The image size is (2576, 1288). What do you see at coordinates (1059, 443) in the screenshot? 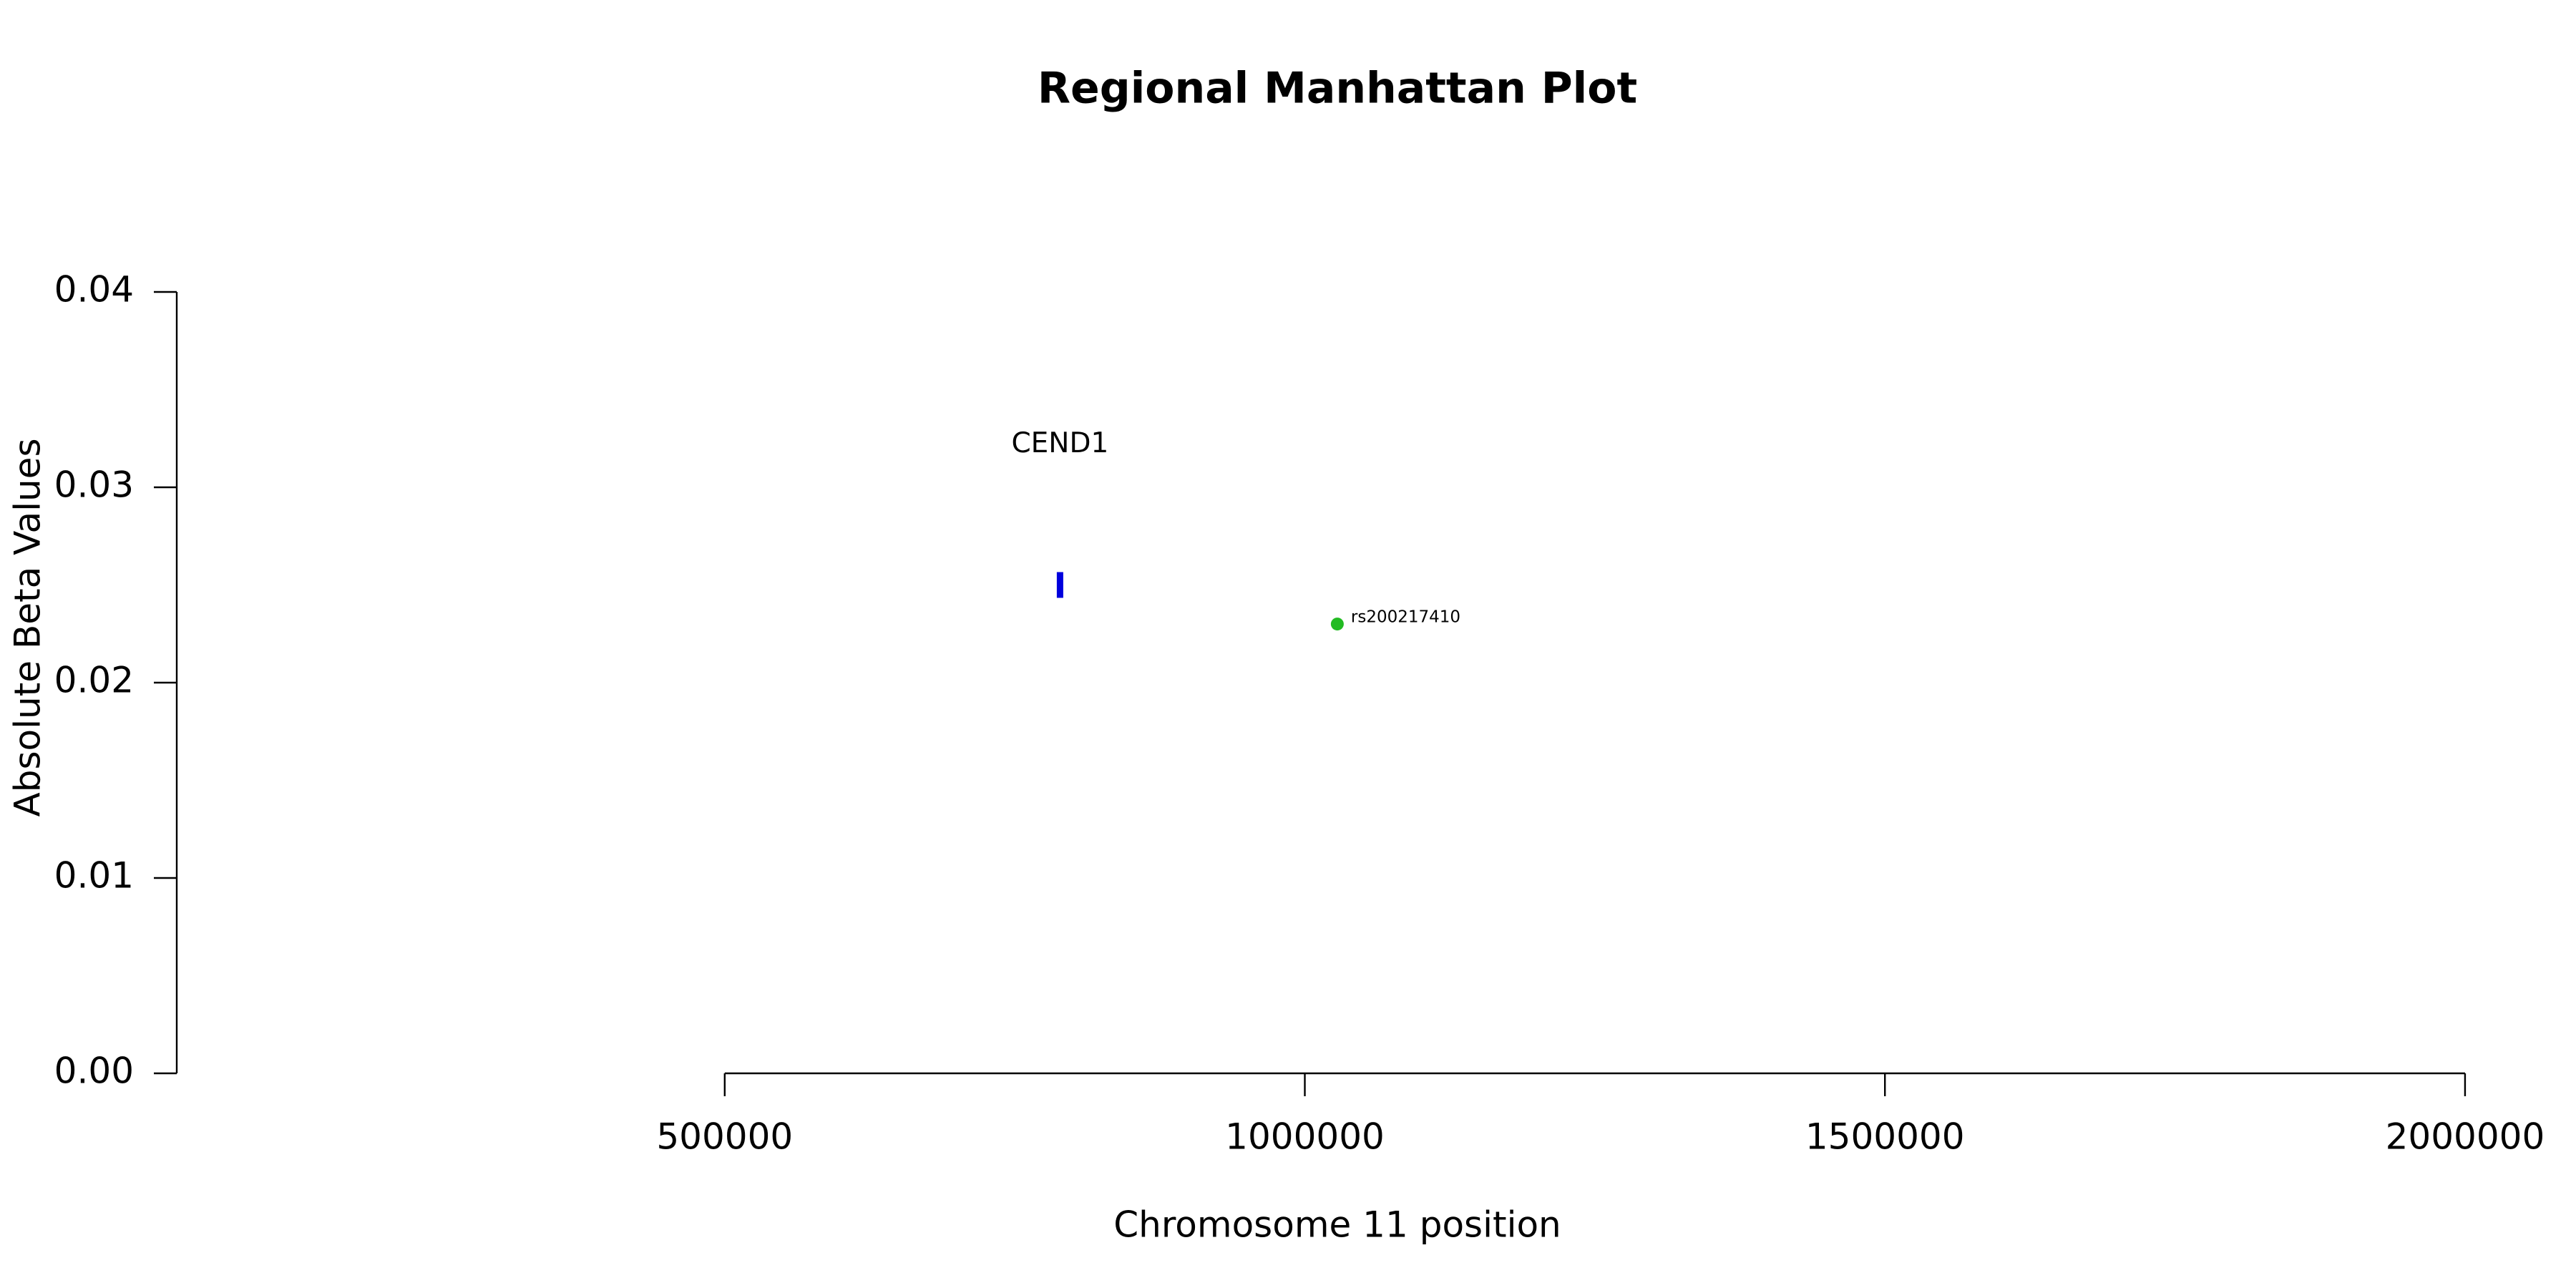
I see `gene-label: CEND1` at bounding box center [1059, 443].